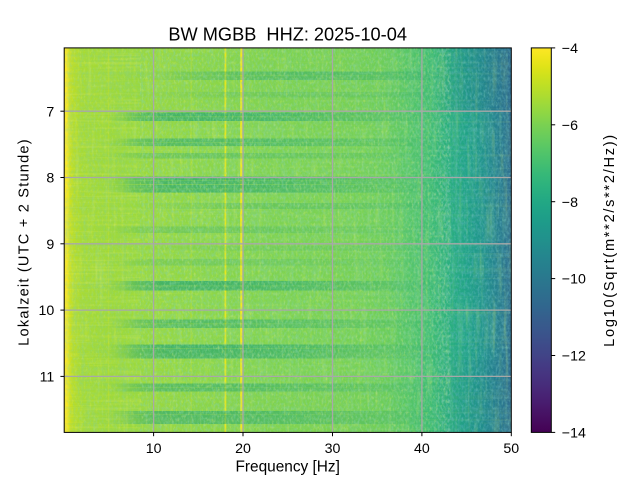 The width and height of the screenshot is (640, 480). What do you see at coordinates (574, 357) in the screenshot?
I see `svg-text: −12` at bounding box center [574, 357].